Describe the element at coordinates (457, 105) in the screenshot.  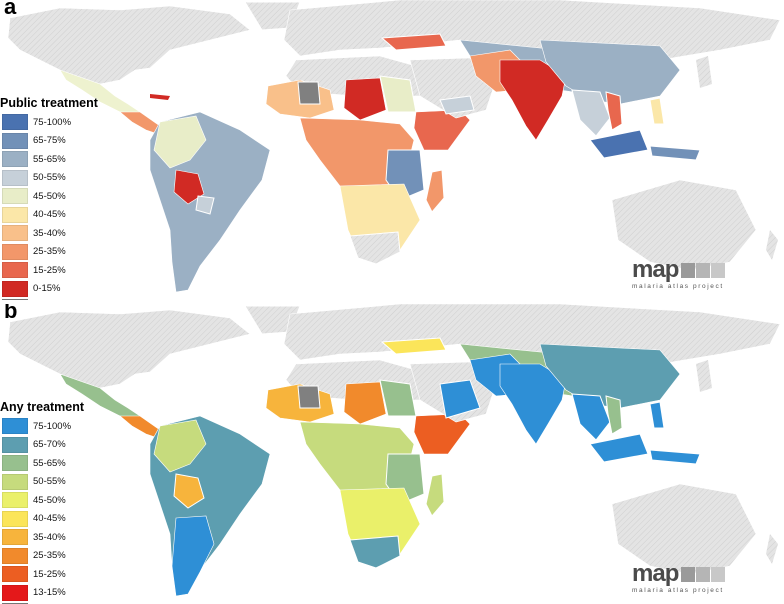
I see `yemen-region` at that location.